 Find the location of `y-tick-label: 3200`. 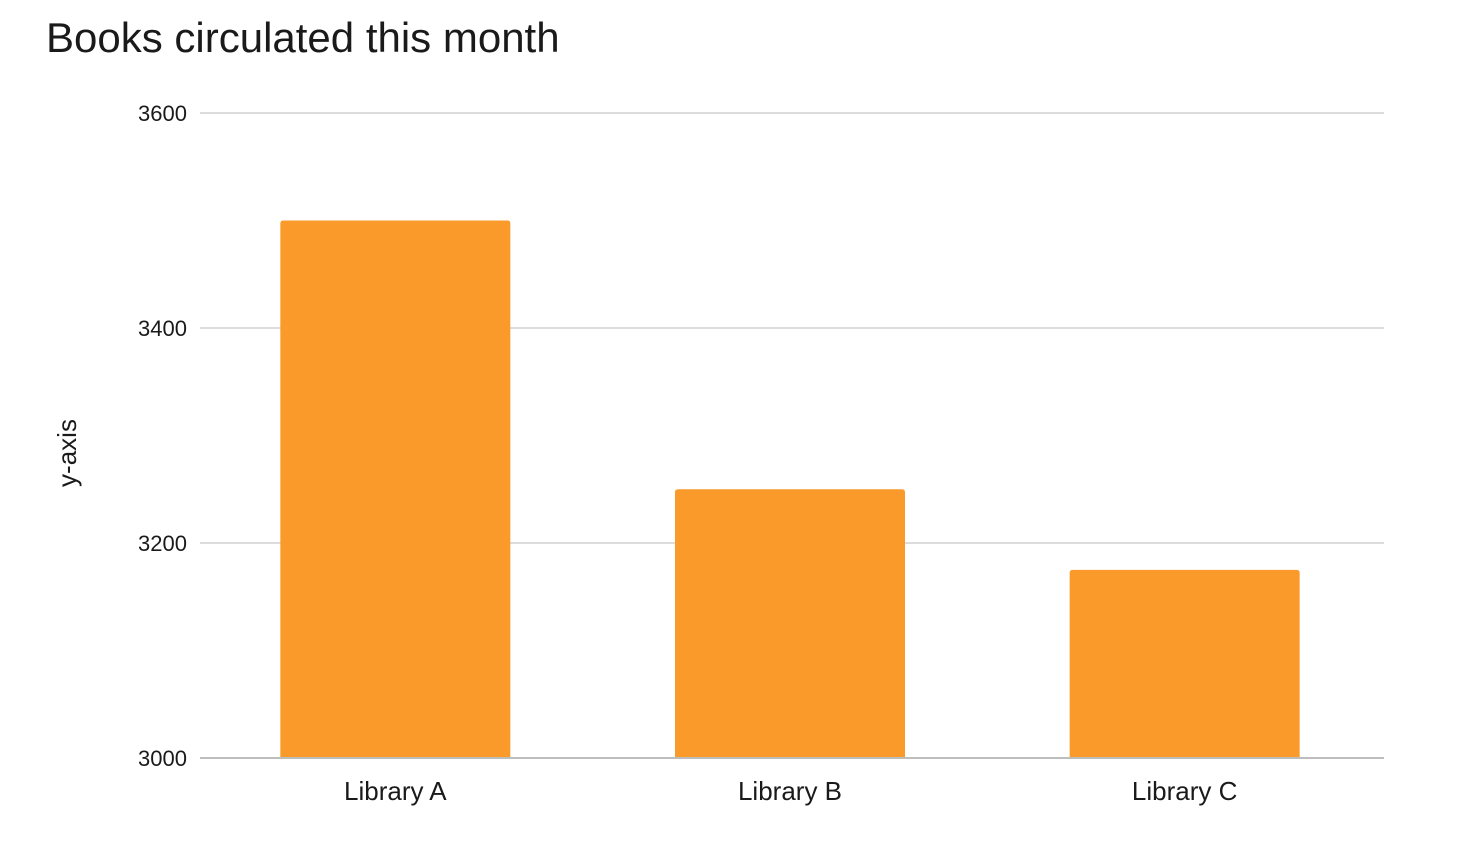

y-tick-label: 3200 is located at coordinates (162, 543).